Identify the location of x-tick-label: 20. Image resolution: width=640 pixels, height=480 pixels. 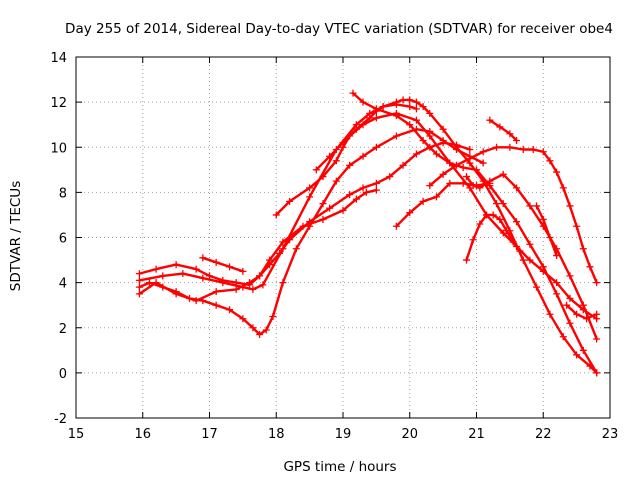
(409, 434).